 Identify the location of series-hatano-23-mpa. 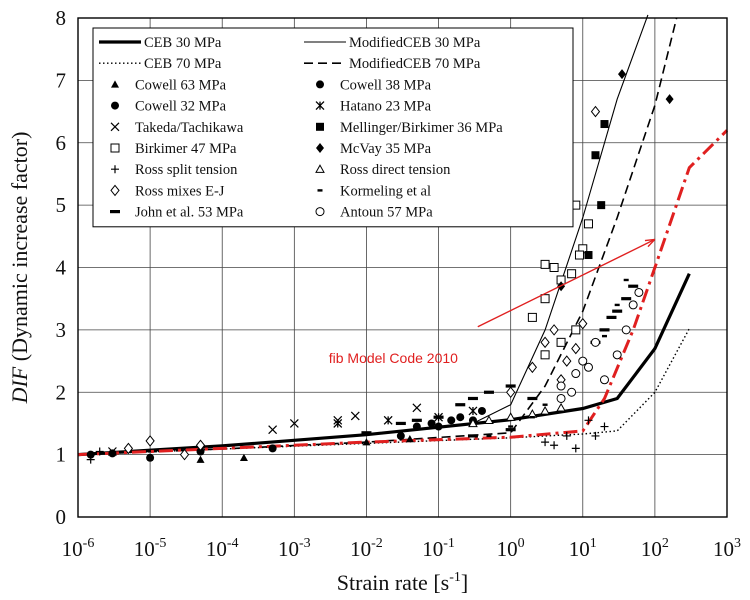
(405, 417).